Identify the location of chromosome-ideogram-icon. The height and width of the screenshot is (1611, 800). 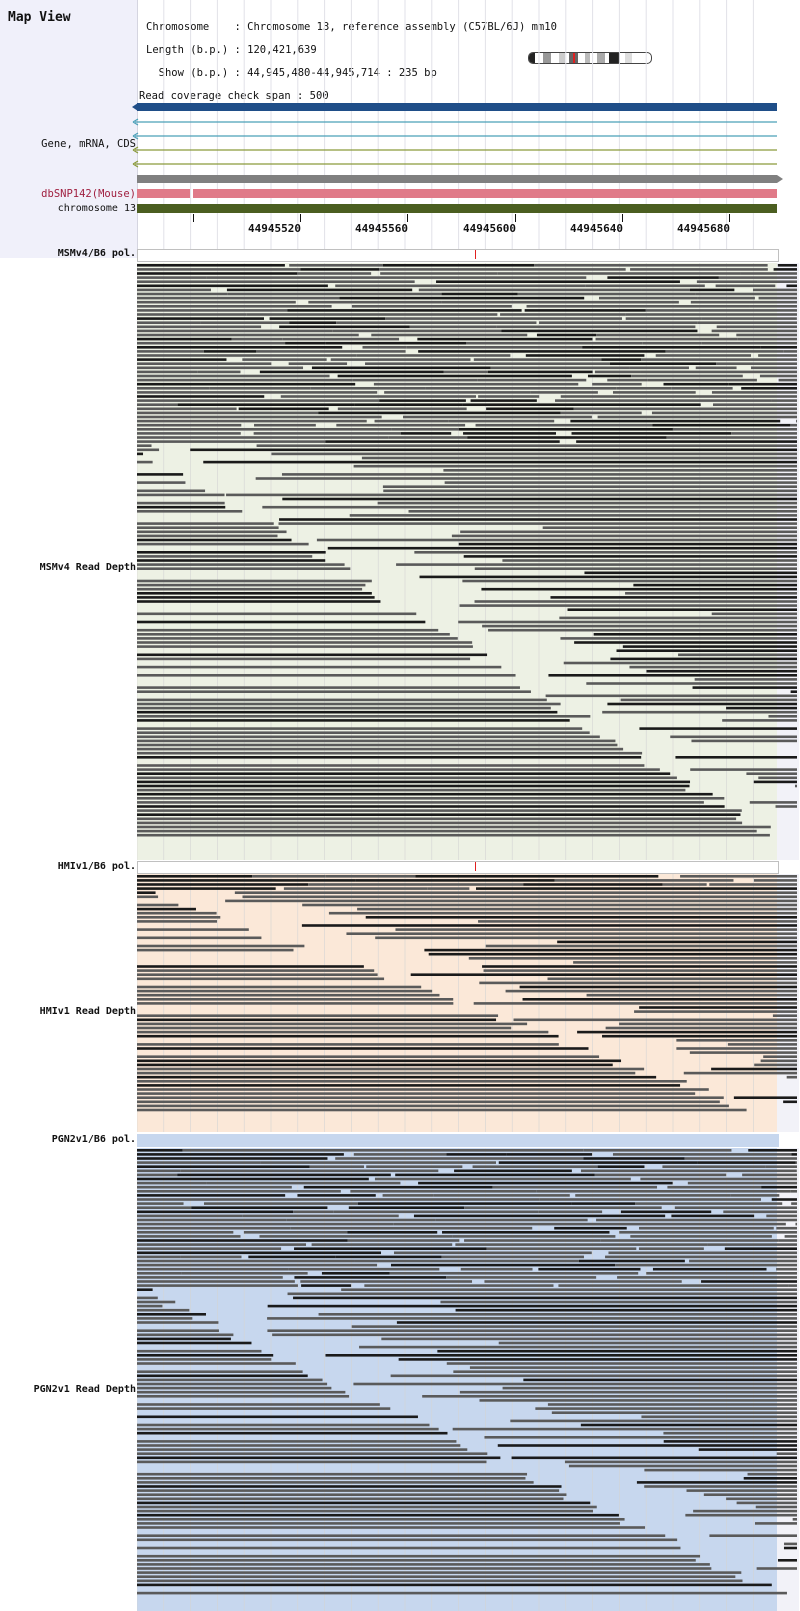
(590, 58).